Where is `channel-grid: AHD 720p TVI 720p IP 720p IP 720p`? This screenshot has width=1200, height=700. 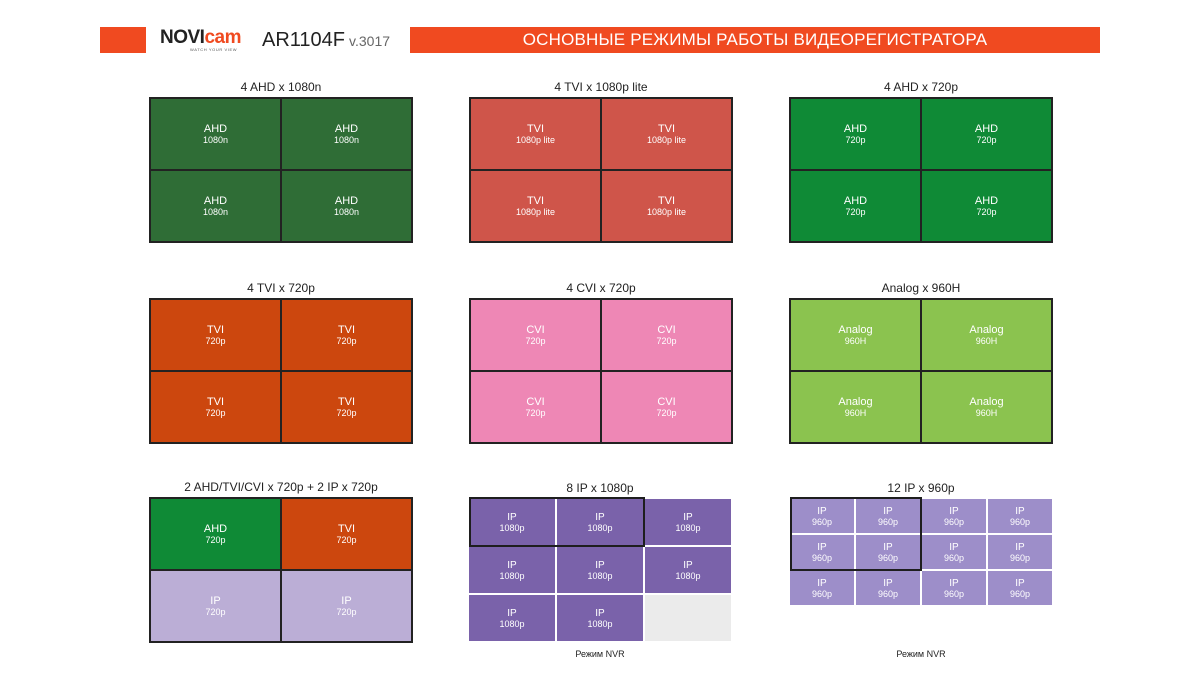
channel-grid: AHD 720p TVI 720p IP 720p IP 720p is located at coordinates (281, 570).